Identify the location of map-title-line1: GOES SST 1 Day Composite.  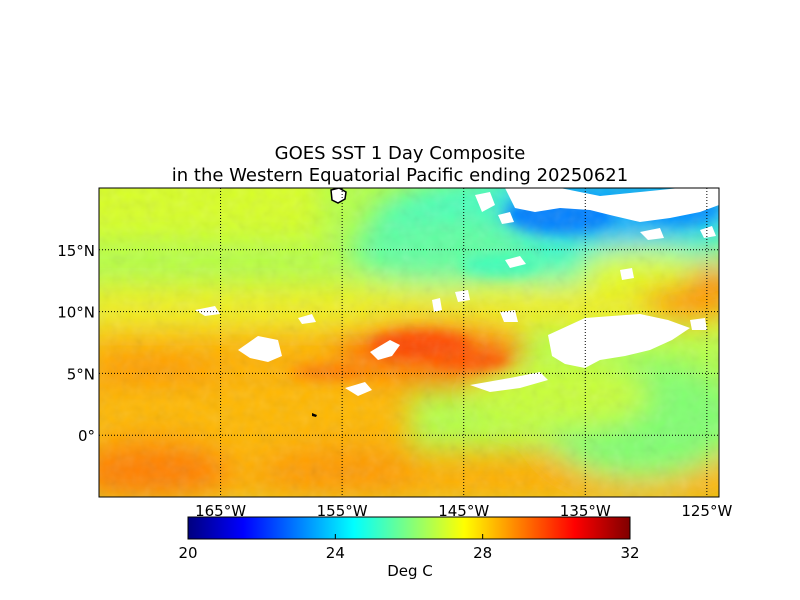
(400, 153).